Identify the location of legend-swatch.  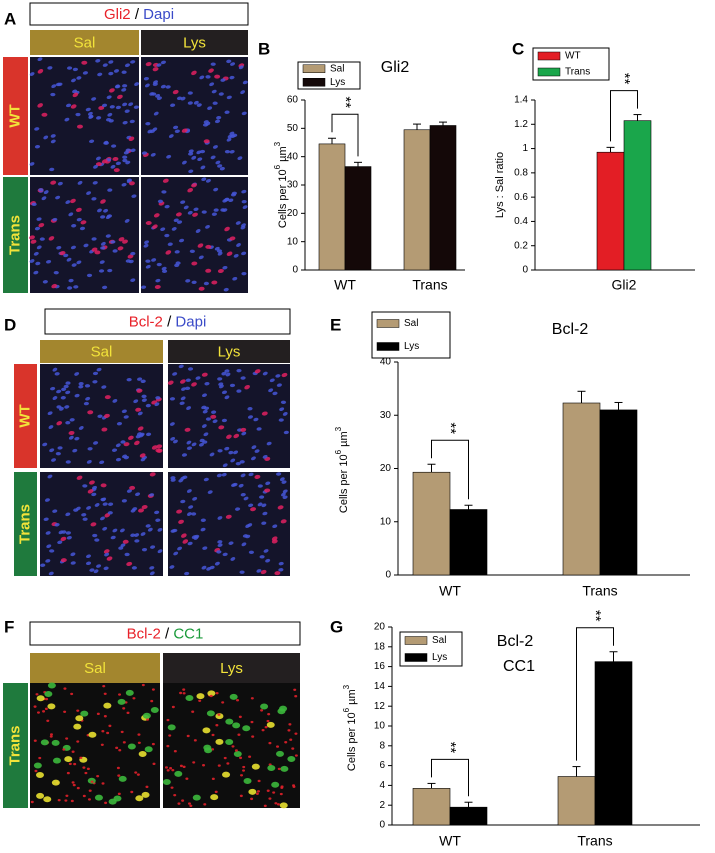
(388, 346).